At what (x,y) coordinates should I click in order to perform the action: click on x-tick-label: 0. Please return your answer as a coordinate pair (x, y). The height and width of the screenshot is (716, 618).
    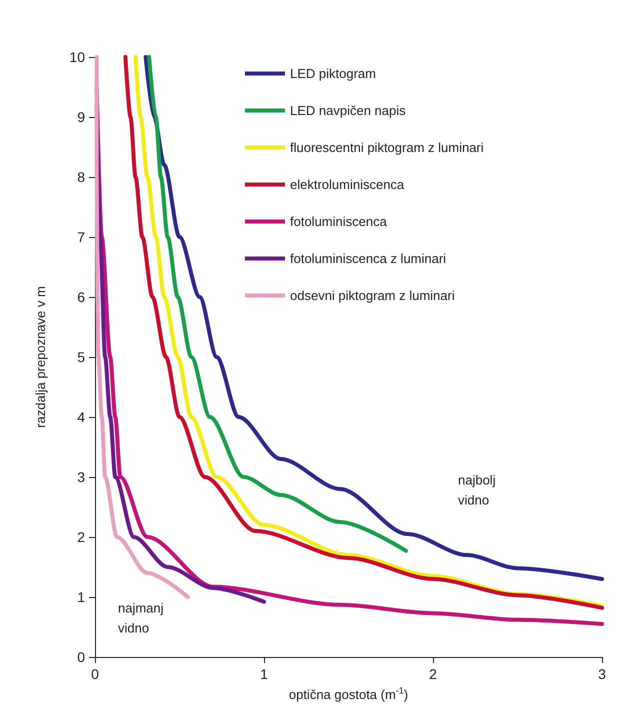
    Looking at the image, I should click on (95, 674).